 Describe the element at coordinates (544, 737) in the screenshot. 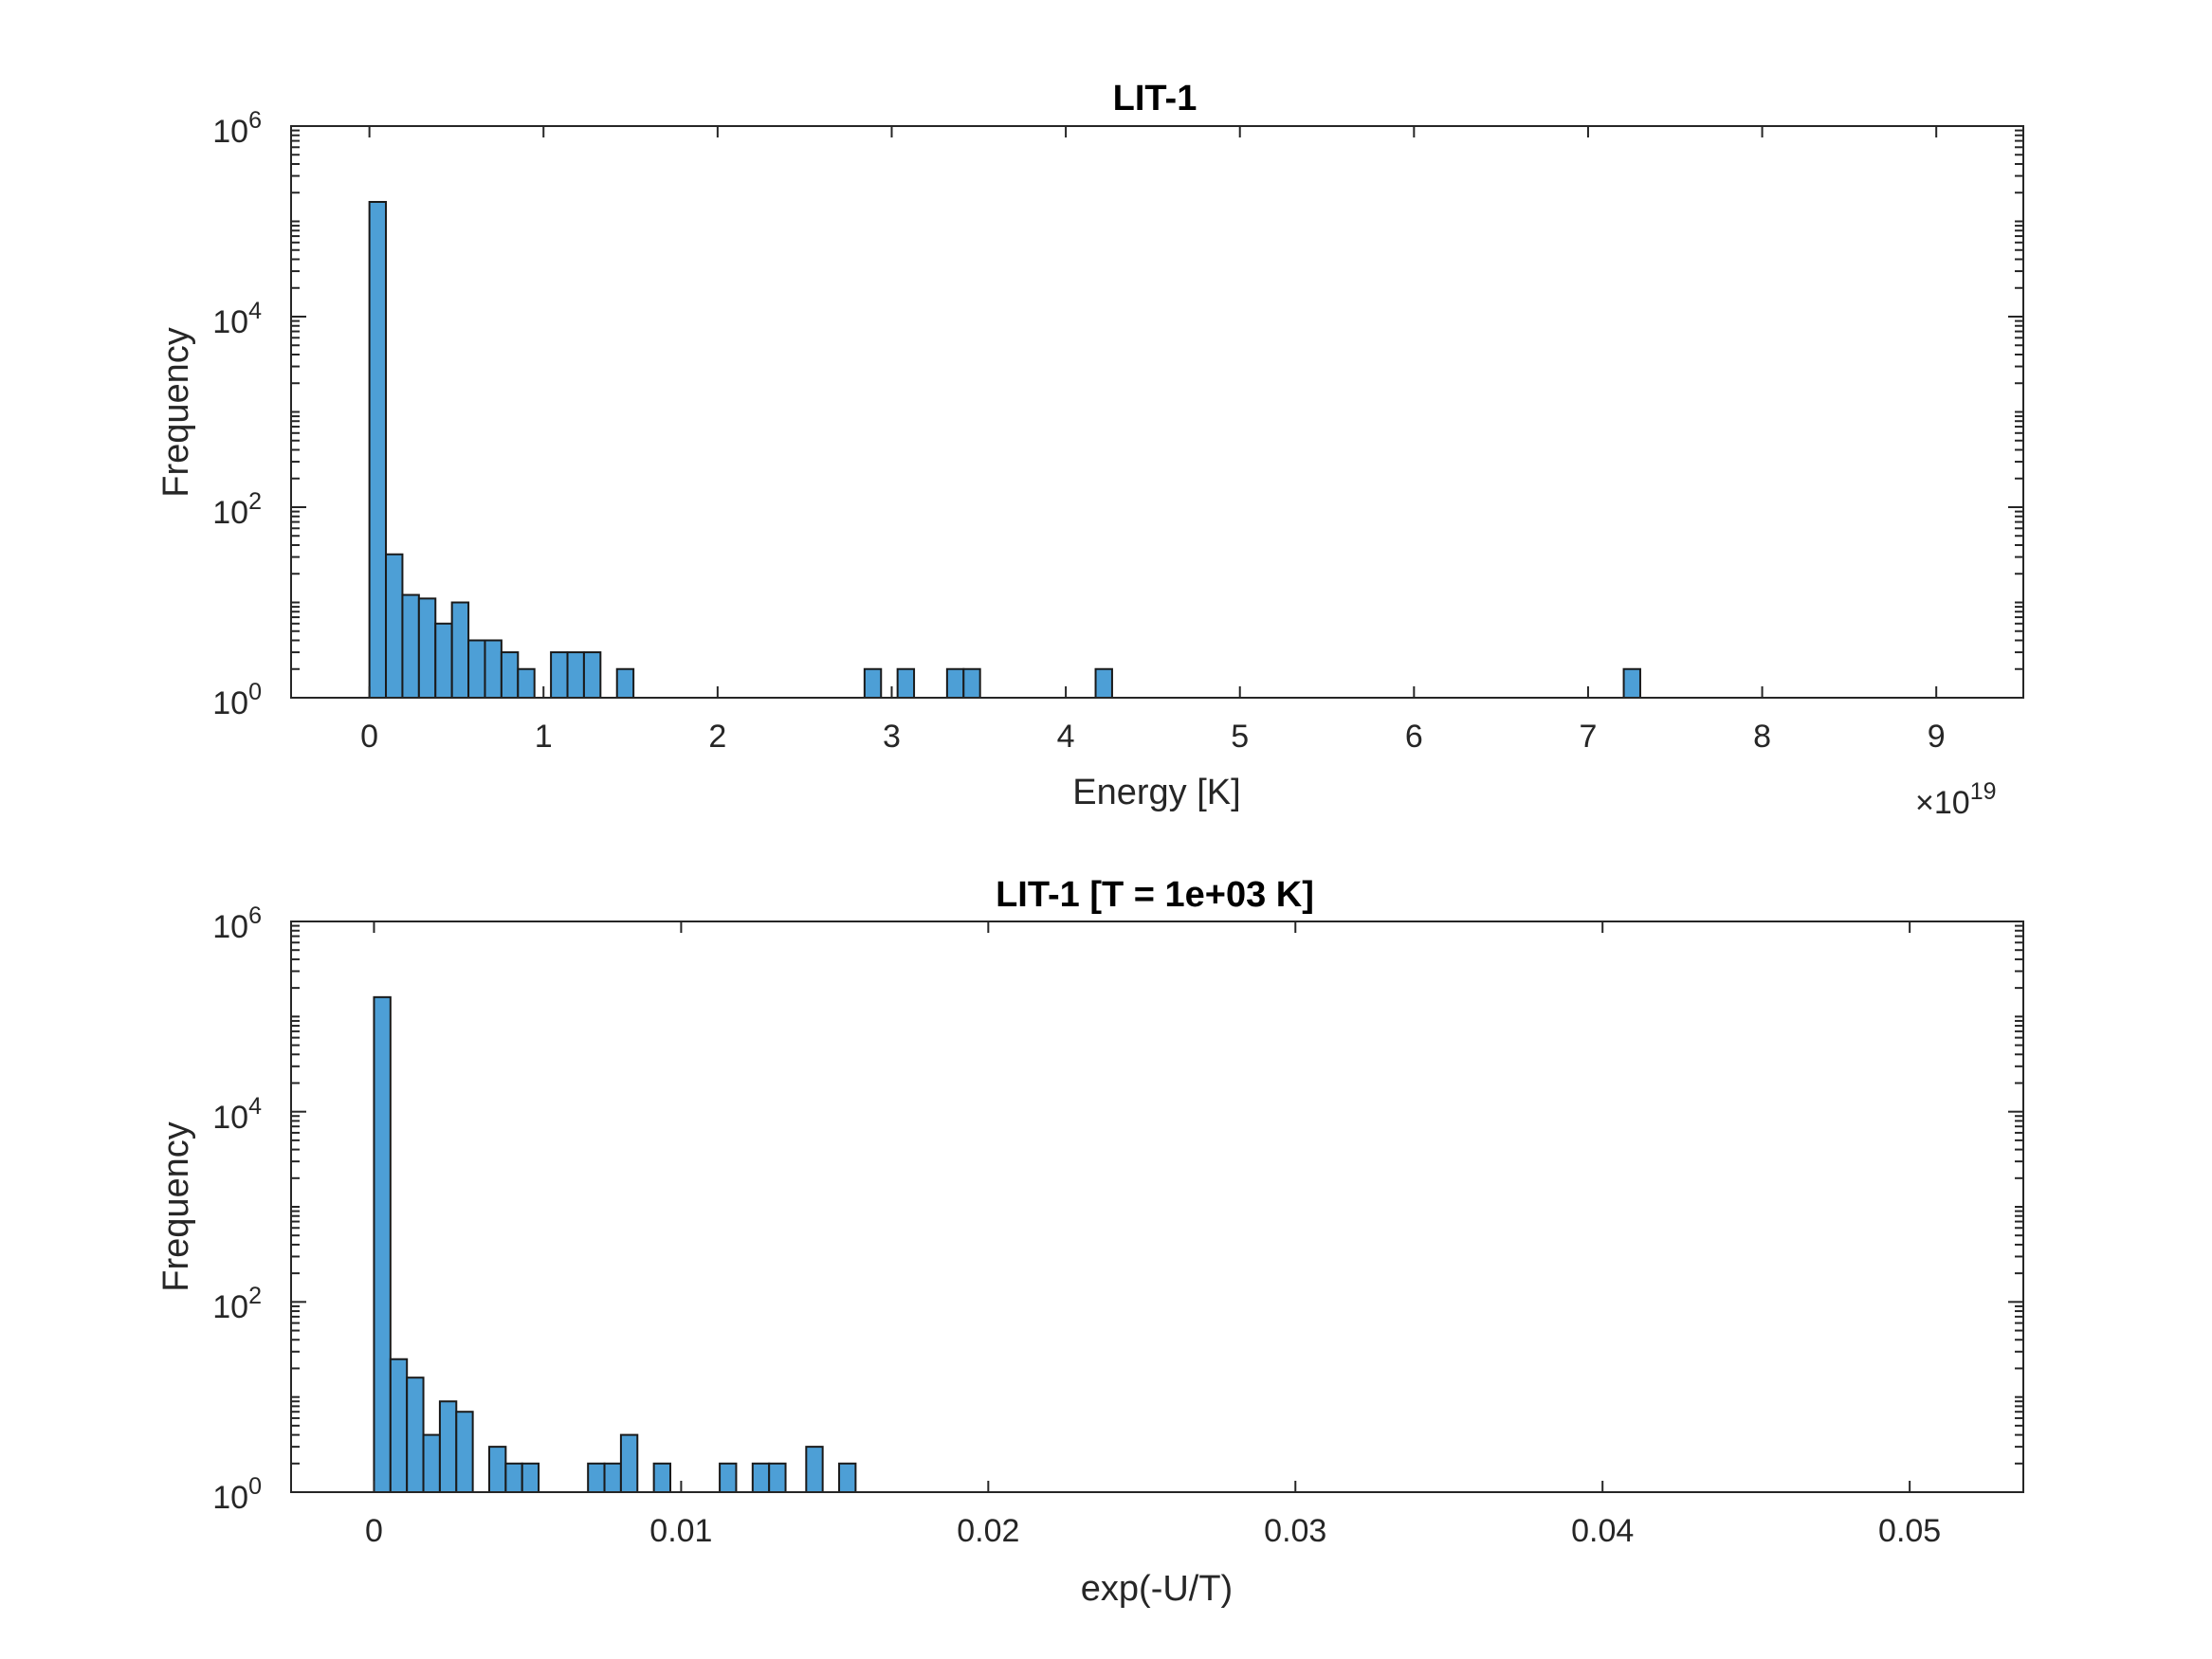

I see `x-tick-label: 1` at that location.